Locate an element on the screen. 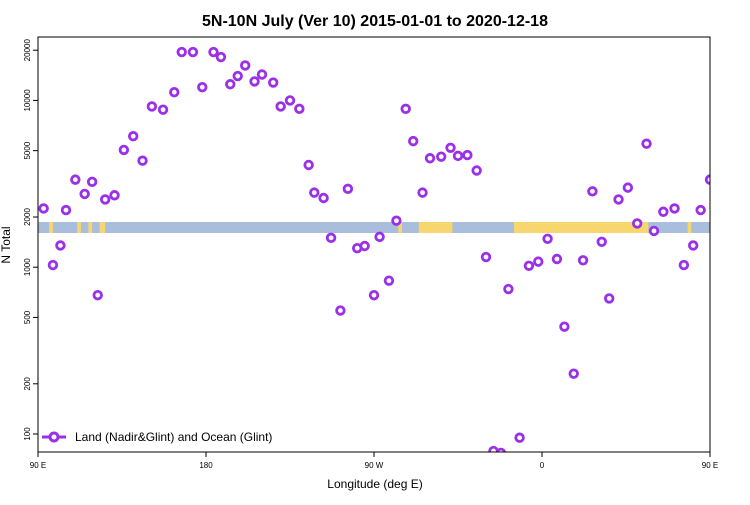  land-ocean-band is located at coordinates (374, 227).